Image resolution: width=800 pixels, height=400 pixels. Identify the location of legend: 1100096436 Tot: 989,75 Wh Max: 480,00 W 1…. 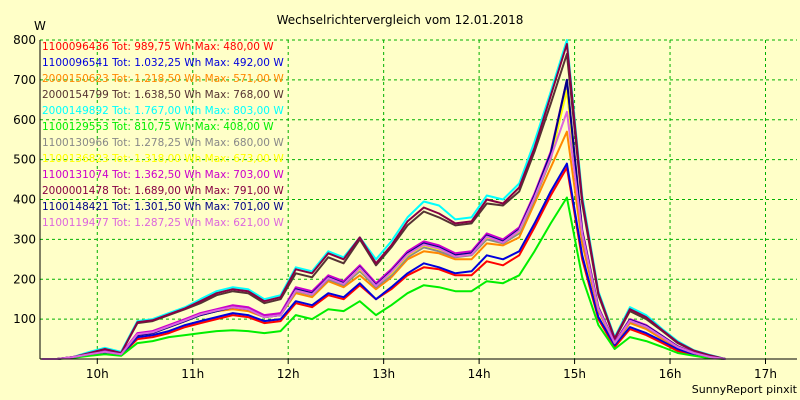
(163, 135).